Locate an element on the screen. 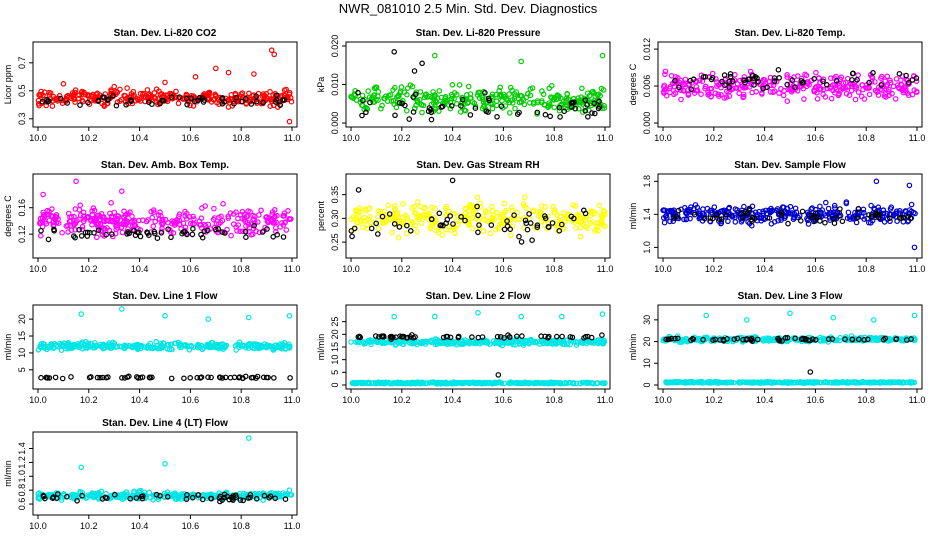 This screenshot has width=936, height=540. plot-frame is located at coordinates (790, 347).